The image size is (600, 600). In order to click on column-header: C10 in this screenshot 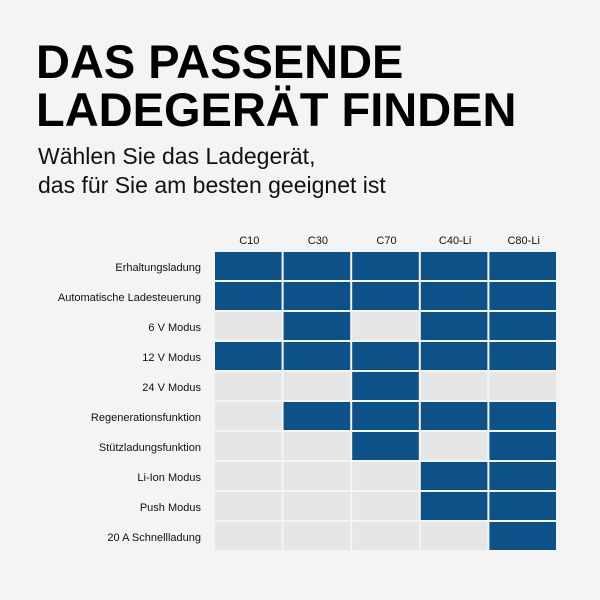, I will do `click(249, 241)`.